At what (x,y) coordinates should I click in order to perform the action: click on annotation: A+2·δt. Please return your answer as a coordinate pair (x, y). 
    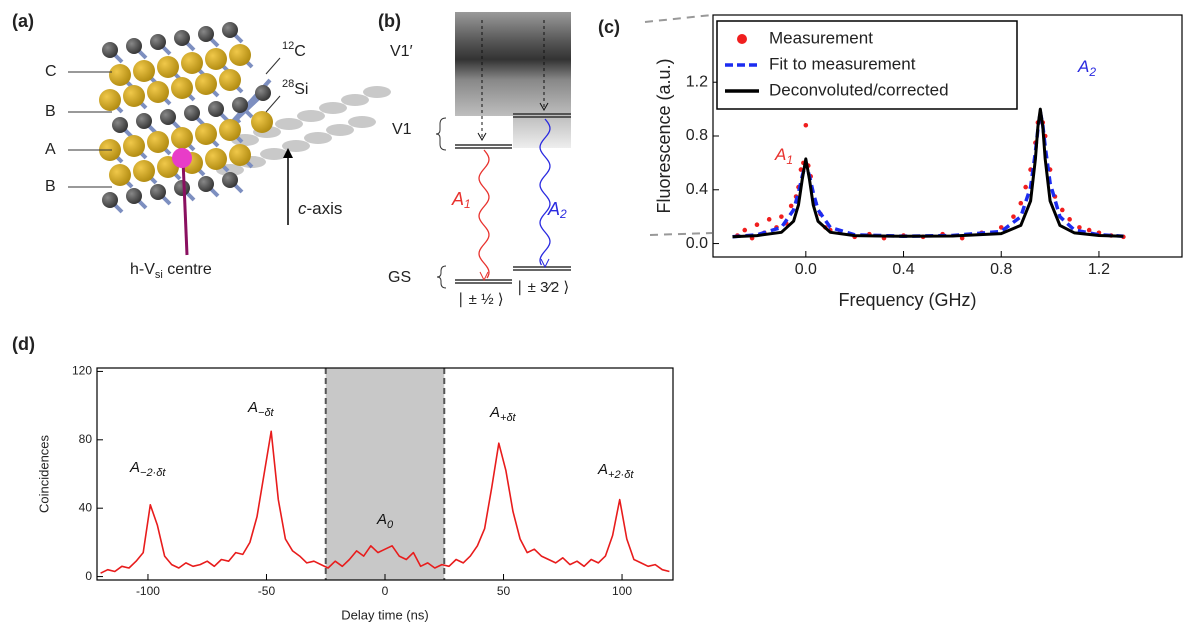
    Looking at the image, I should click on (615, 471).